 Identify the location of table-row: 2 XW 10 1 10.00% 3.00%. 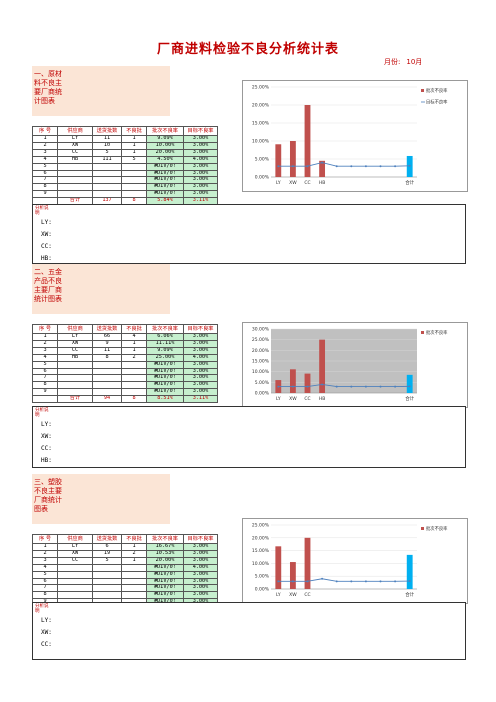
(125, 145).